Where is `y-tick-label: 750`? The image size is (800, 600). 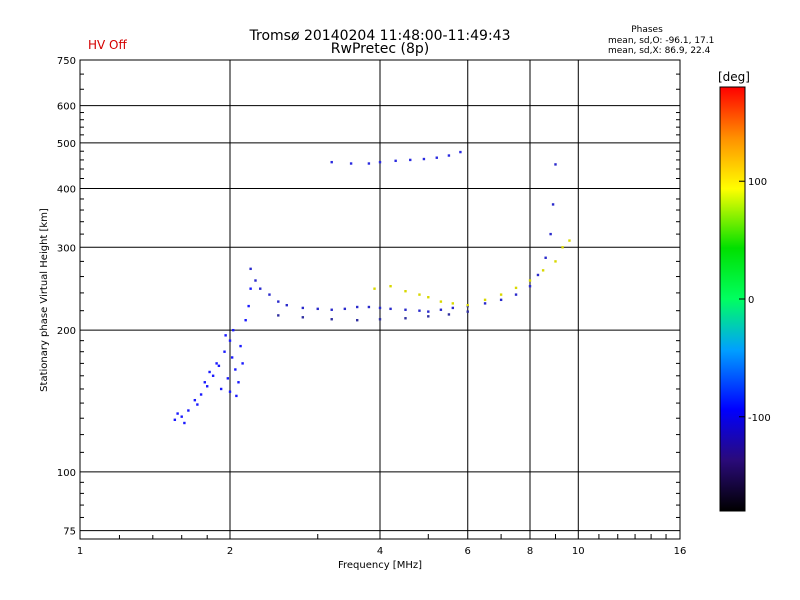 y-tick-label: 750 is located at coordinates (66, 61).